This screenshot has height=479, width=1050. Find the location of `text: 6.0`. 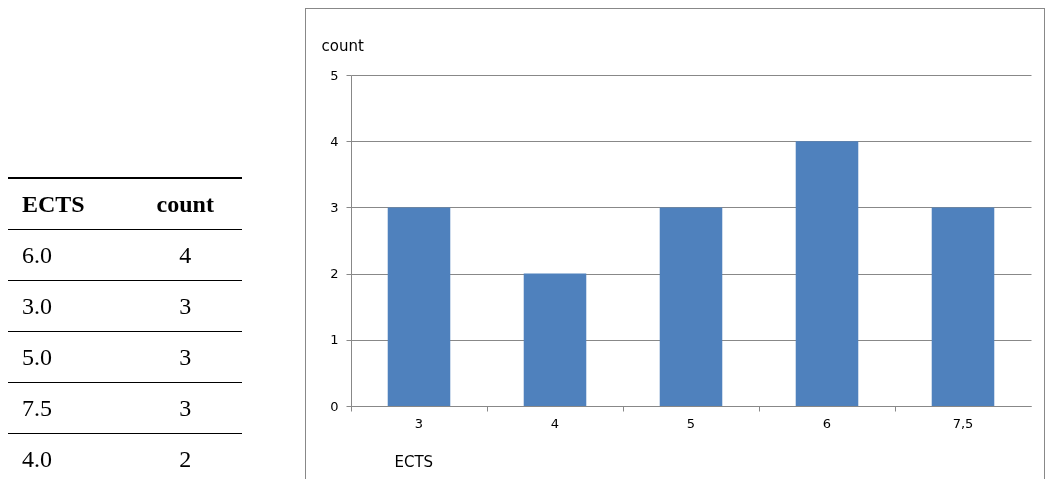

text: 6.0 is located at coordinates (68, 255).